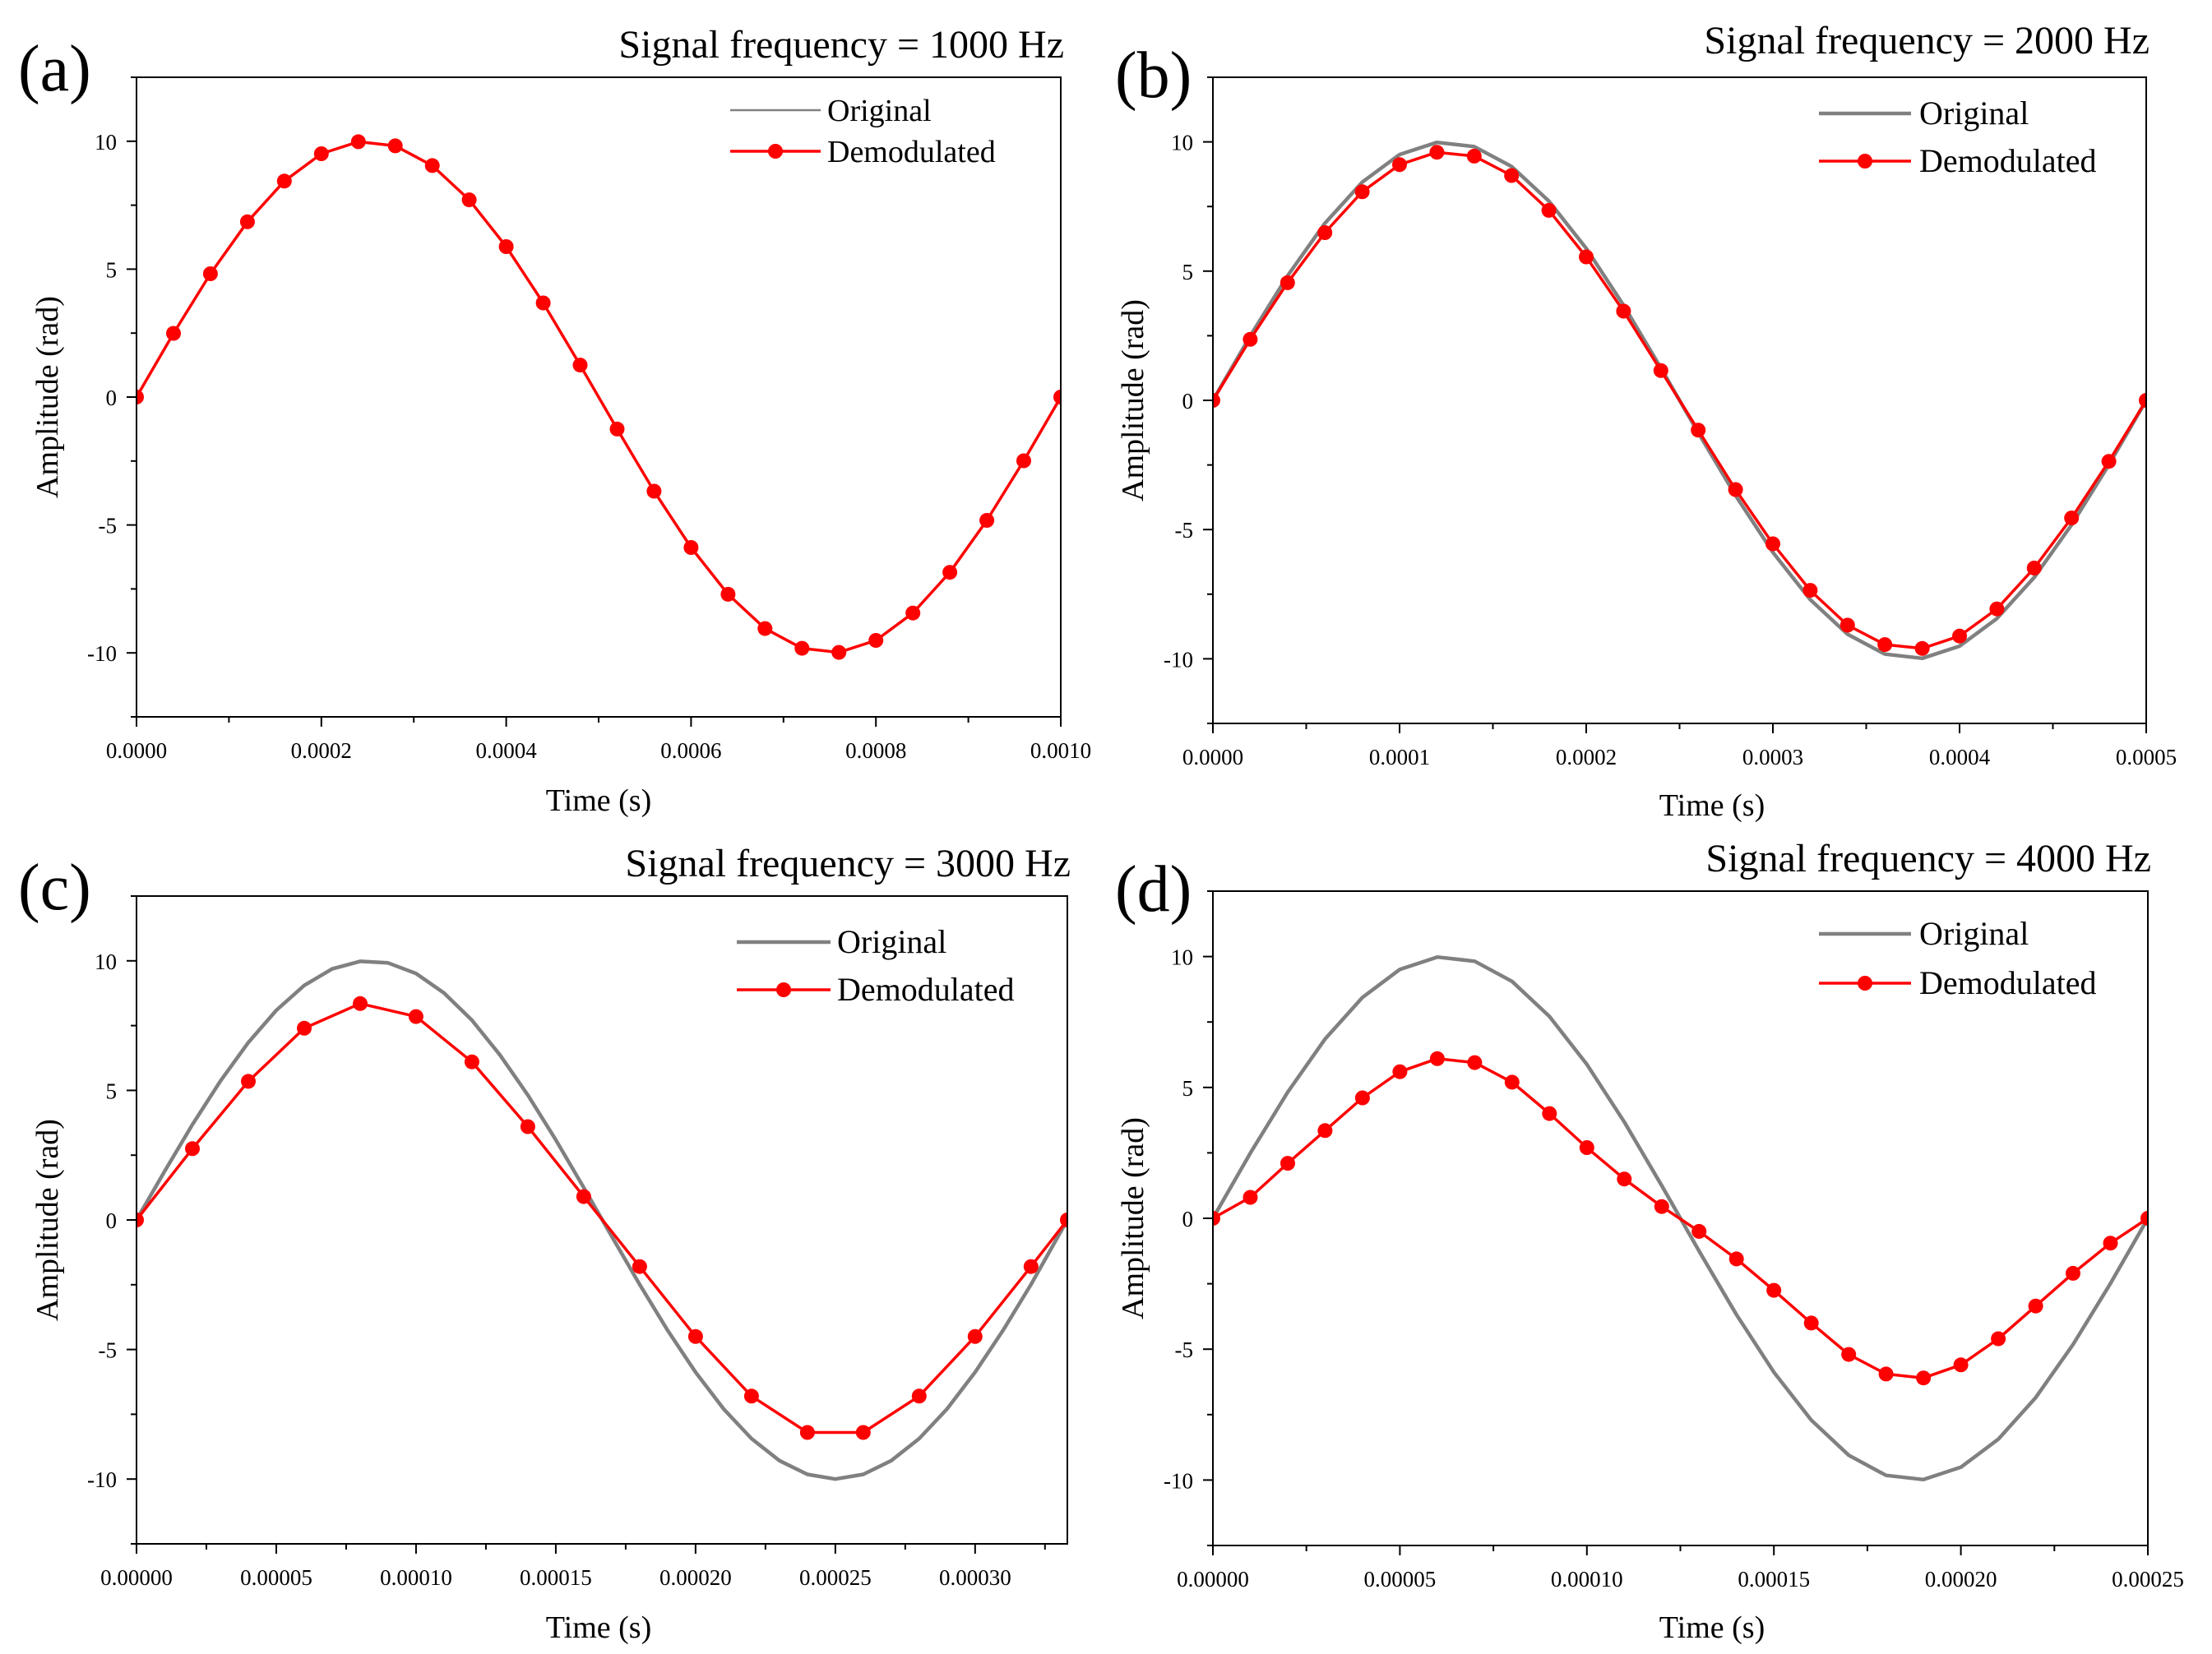  What do you see at coordinates (54, 888) in the screenshot?
I see `panel-label: (c)` at bounding box center [54, 888].